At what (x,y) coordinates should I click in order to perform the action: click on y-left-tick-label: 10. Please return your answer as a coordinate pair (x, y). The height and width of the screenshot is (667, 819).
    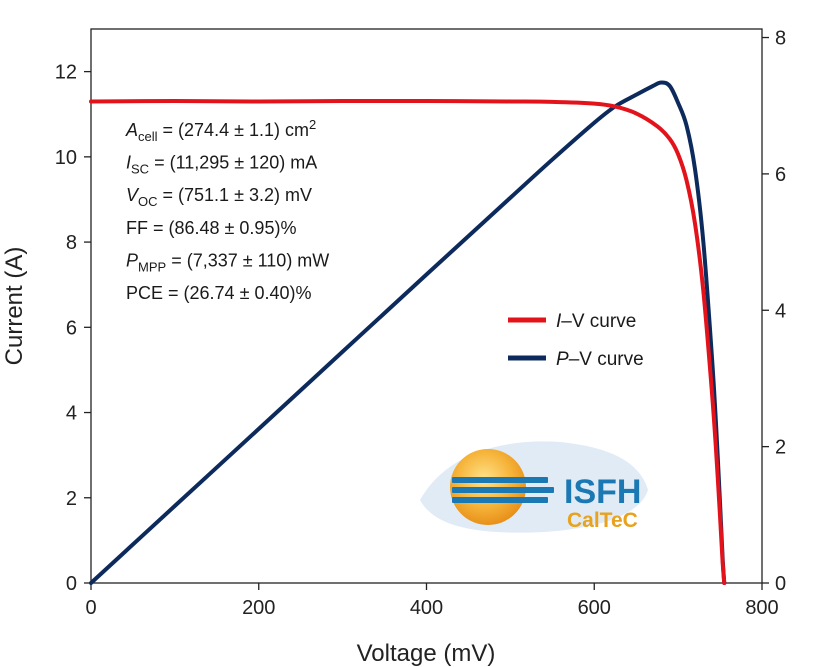
    Looking at the image, I should click on (66, 158).